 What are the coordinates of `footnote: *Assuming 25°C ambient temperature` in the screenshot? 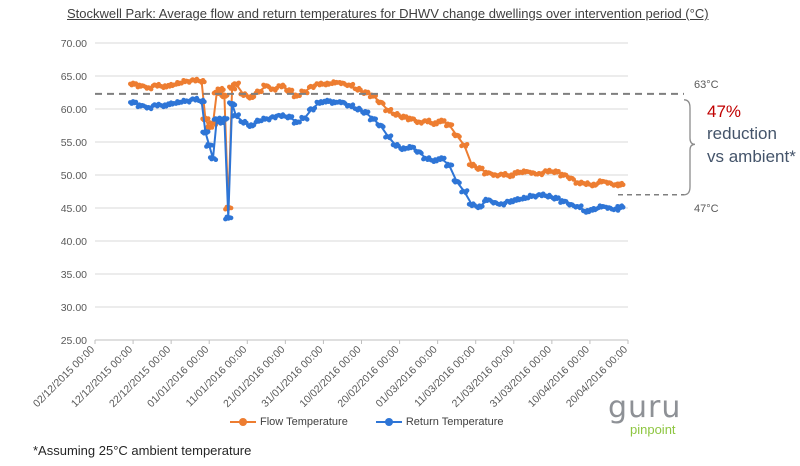 It's located at (142, 450).